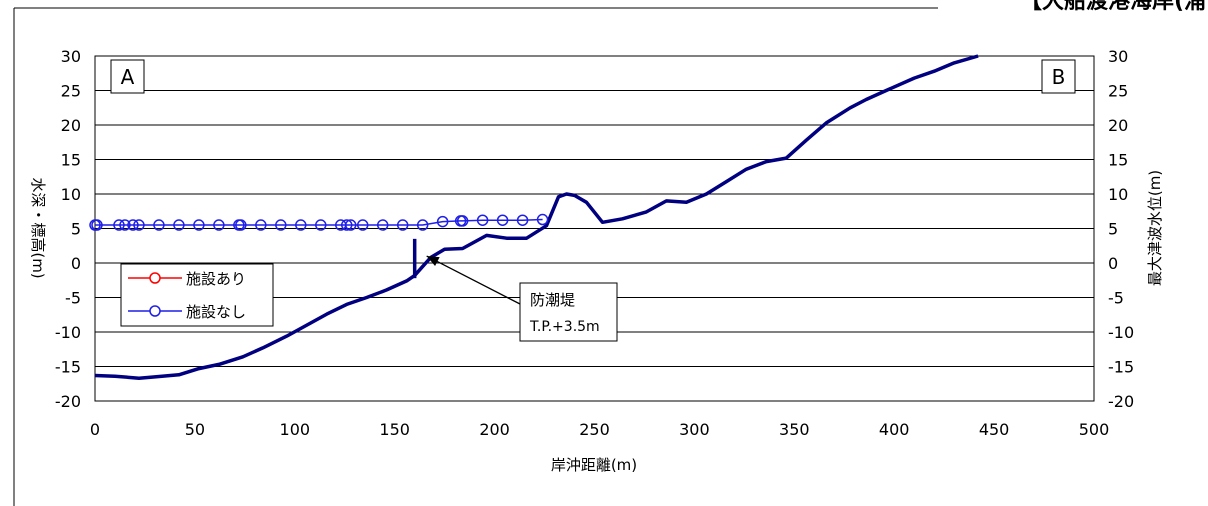 The image size is (1208, 506). I want to click on x-tick-label: 50, so click(195, 429).